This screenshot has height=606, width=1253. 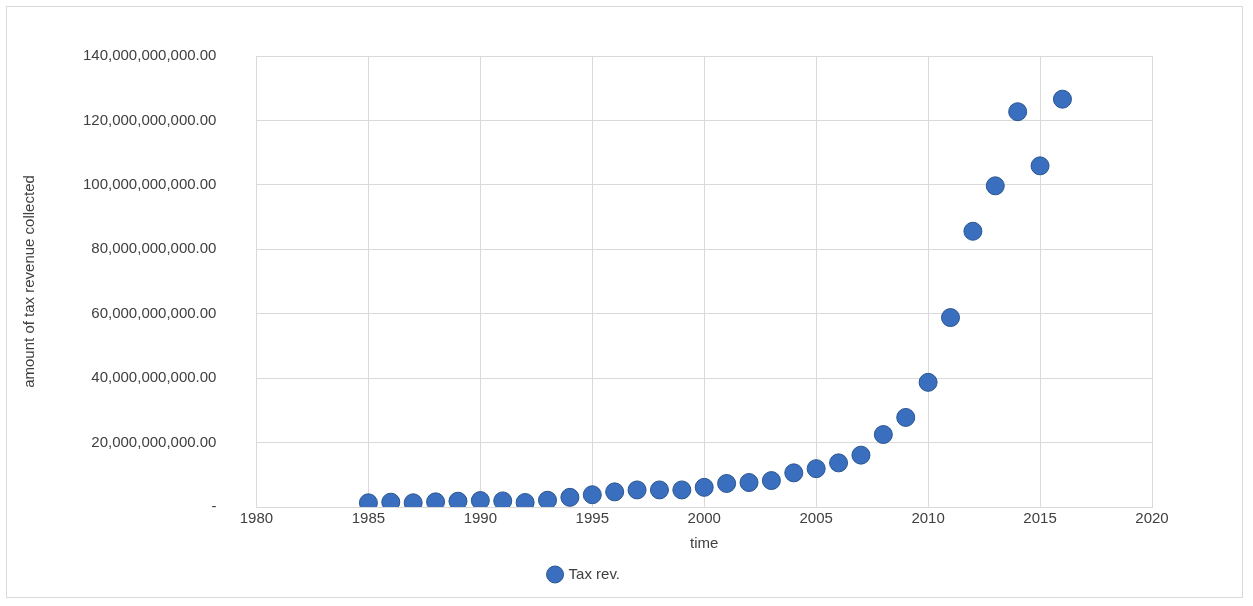 I want to click on y-tick-label: 60,000,000,000.00, so click(x=154, y=312).